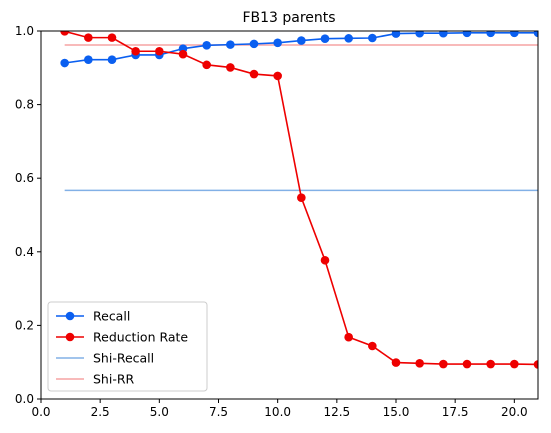 This screenshot has height=433, width=551. I want to click on x-axis: 0.0 2.5 5.0 7.5 10.0 12.5 15.0 17.5 20.0, so click(279, 409).